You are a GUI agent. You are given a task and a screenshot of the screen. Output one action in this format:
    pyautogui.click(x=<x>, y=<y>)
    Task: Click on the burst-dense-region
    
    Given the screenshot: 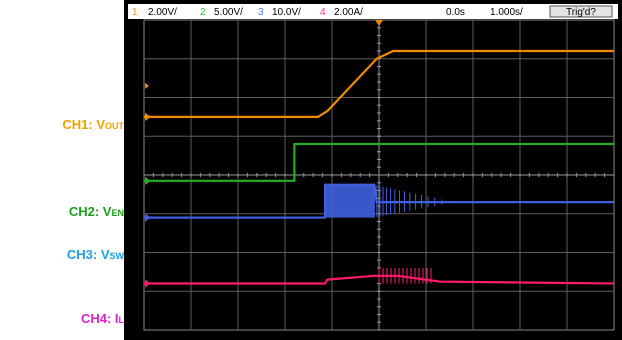 What is the action you would take?
    pyautogui.click(x=349, y=201)
    